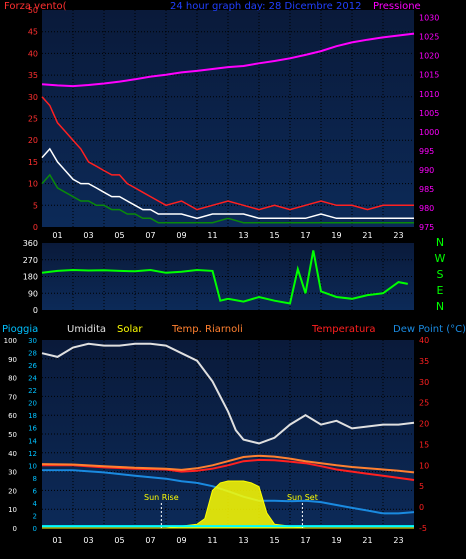 Image resolution: width=466 pixels, height=559 pixels. What do you see at coordinates (35, 479) in the screenshot?
I see `secondary-tick-label: 8` at bounding box center [35, 479].